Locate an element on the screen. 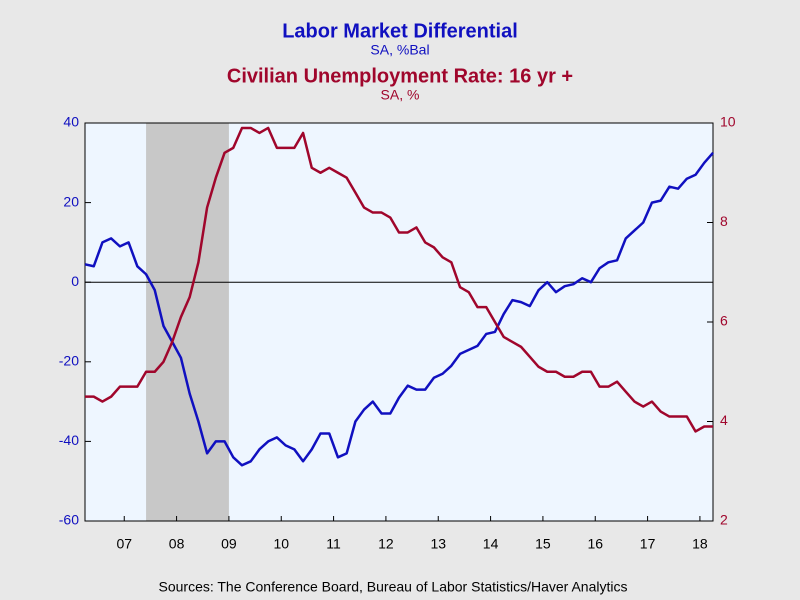  y-tick-label: -40 is located at coordinates (69, 440).